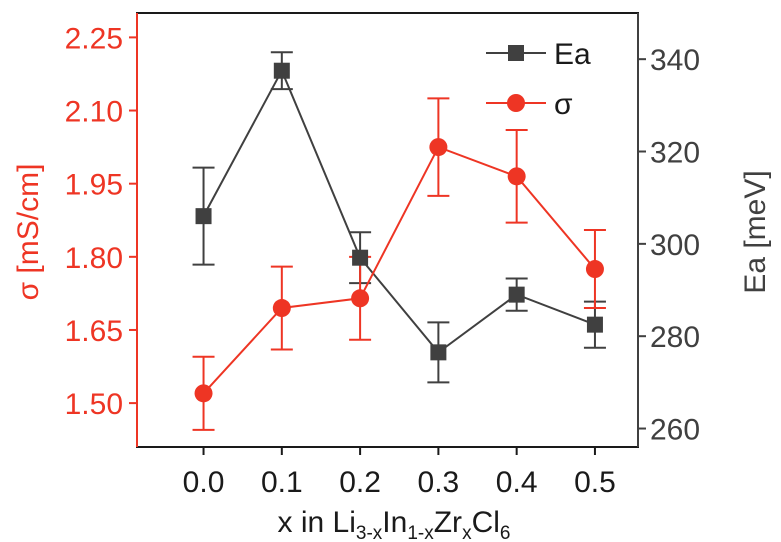  I want to click on x-tick-label: 0.1, so click(282, 482).